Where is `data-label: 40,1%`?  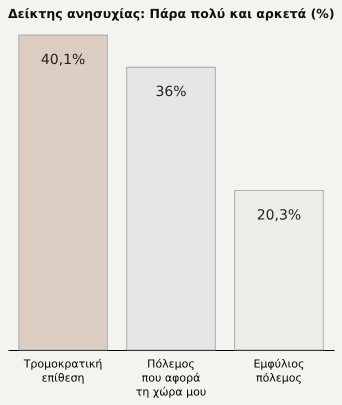
data-label: 40,1% is located at coordinates (63, 60).